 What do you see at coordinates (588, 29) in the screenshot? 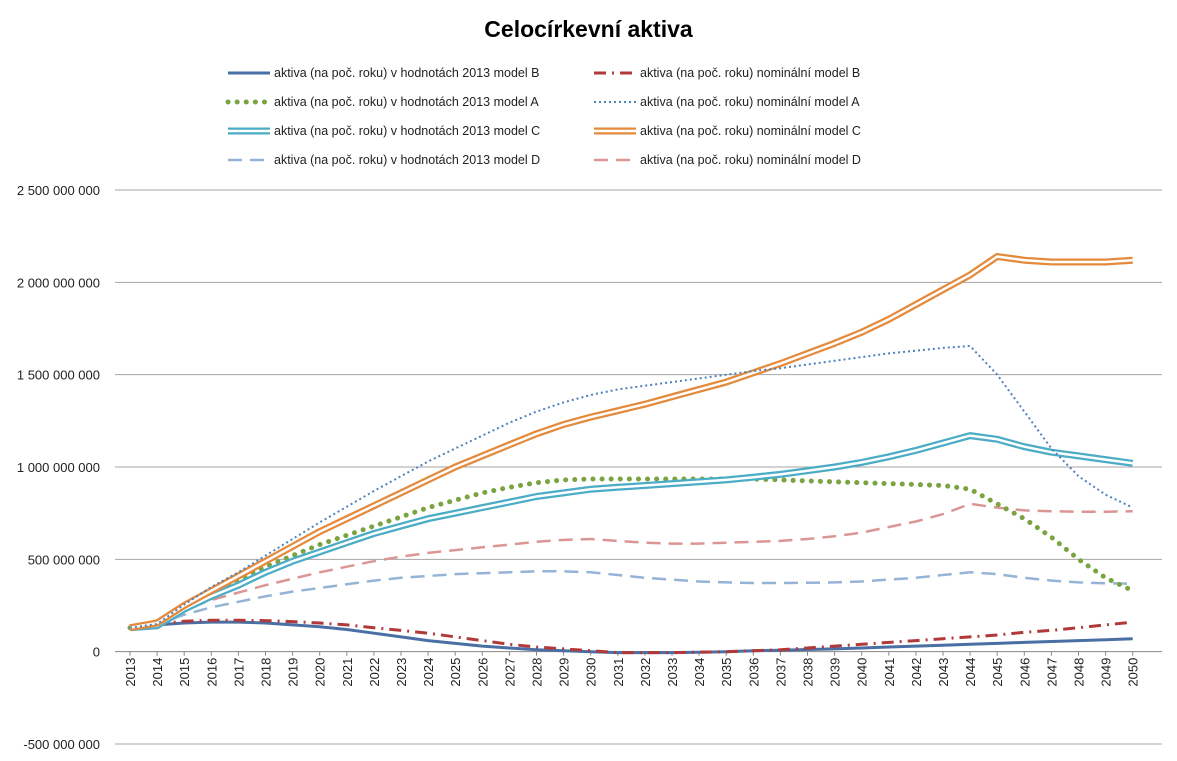
I see `chart-title: Celocírkevní aktiva` at bounding box center [588, 29].